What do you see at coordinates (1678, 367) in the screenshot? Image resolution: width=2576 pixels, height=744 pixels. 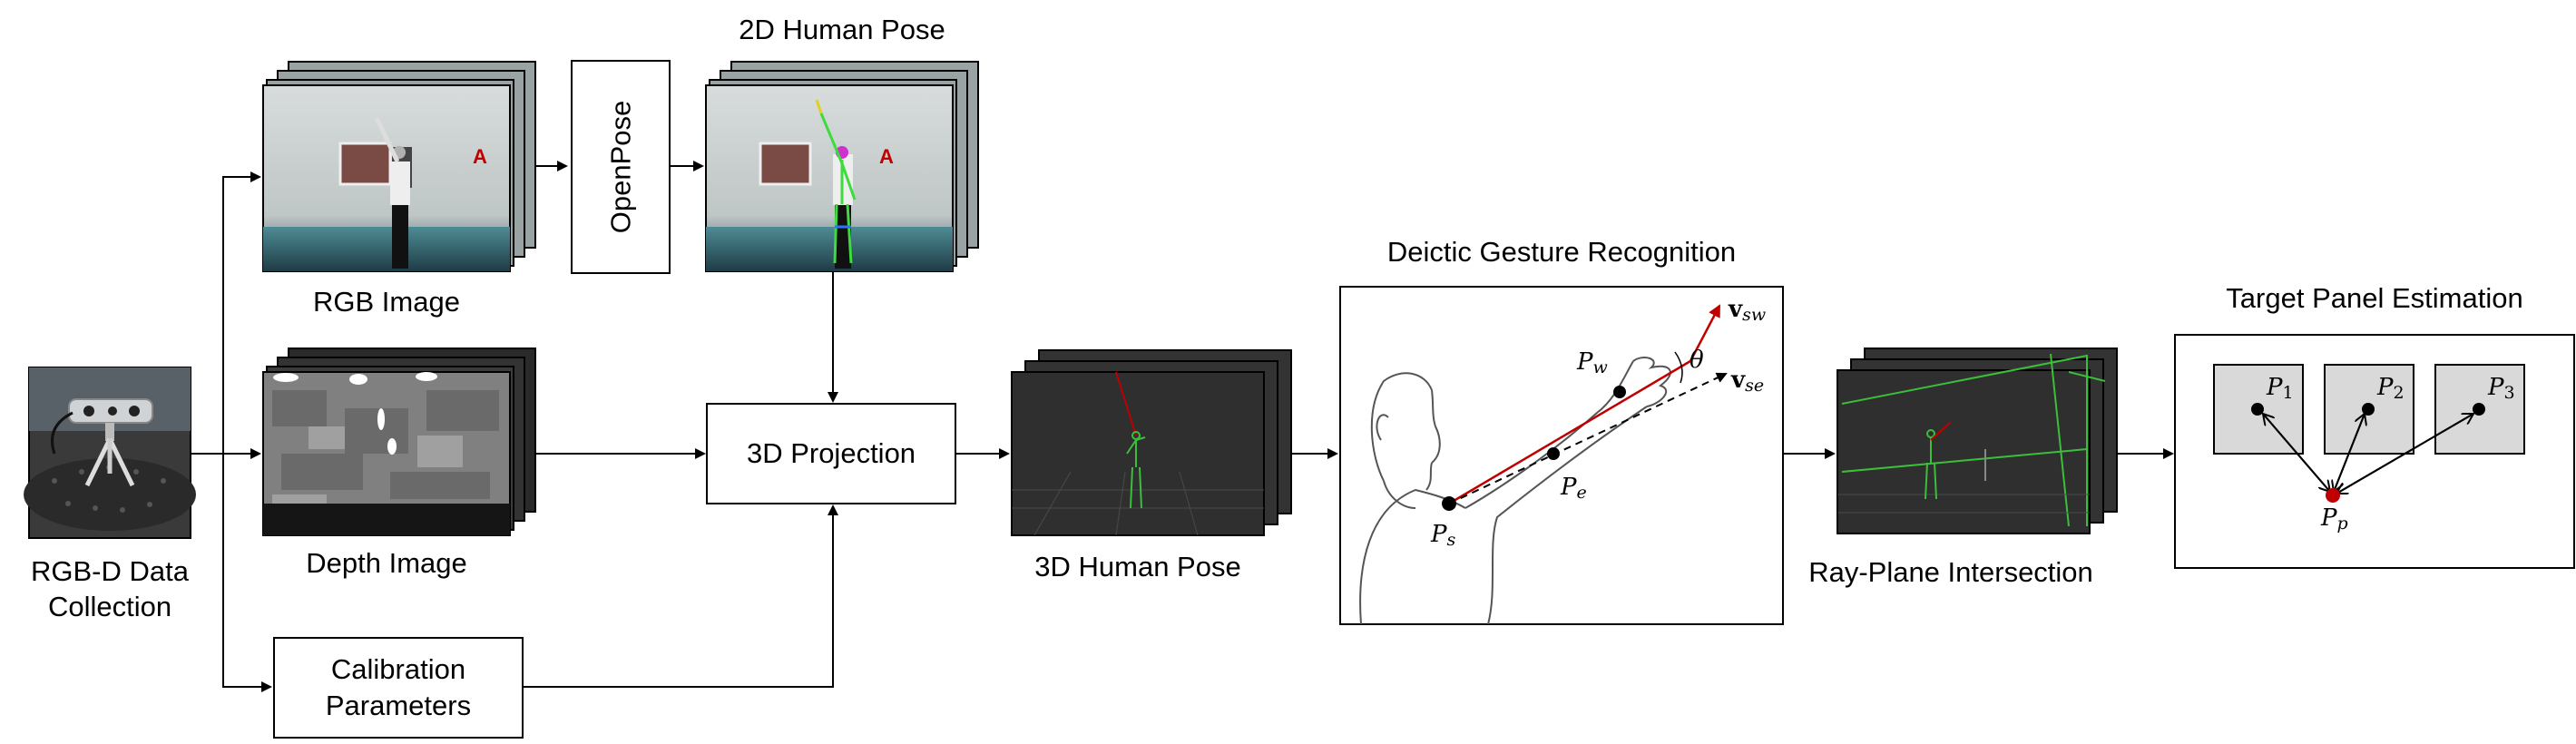 I see `theta-arc` at bounding box center [1678, 367].